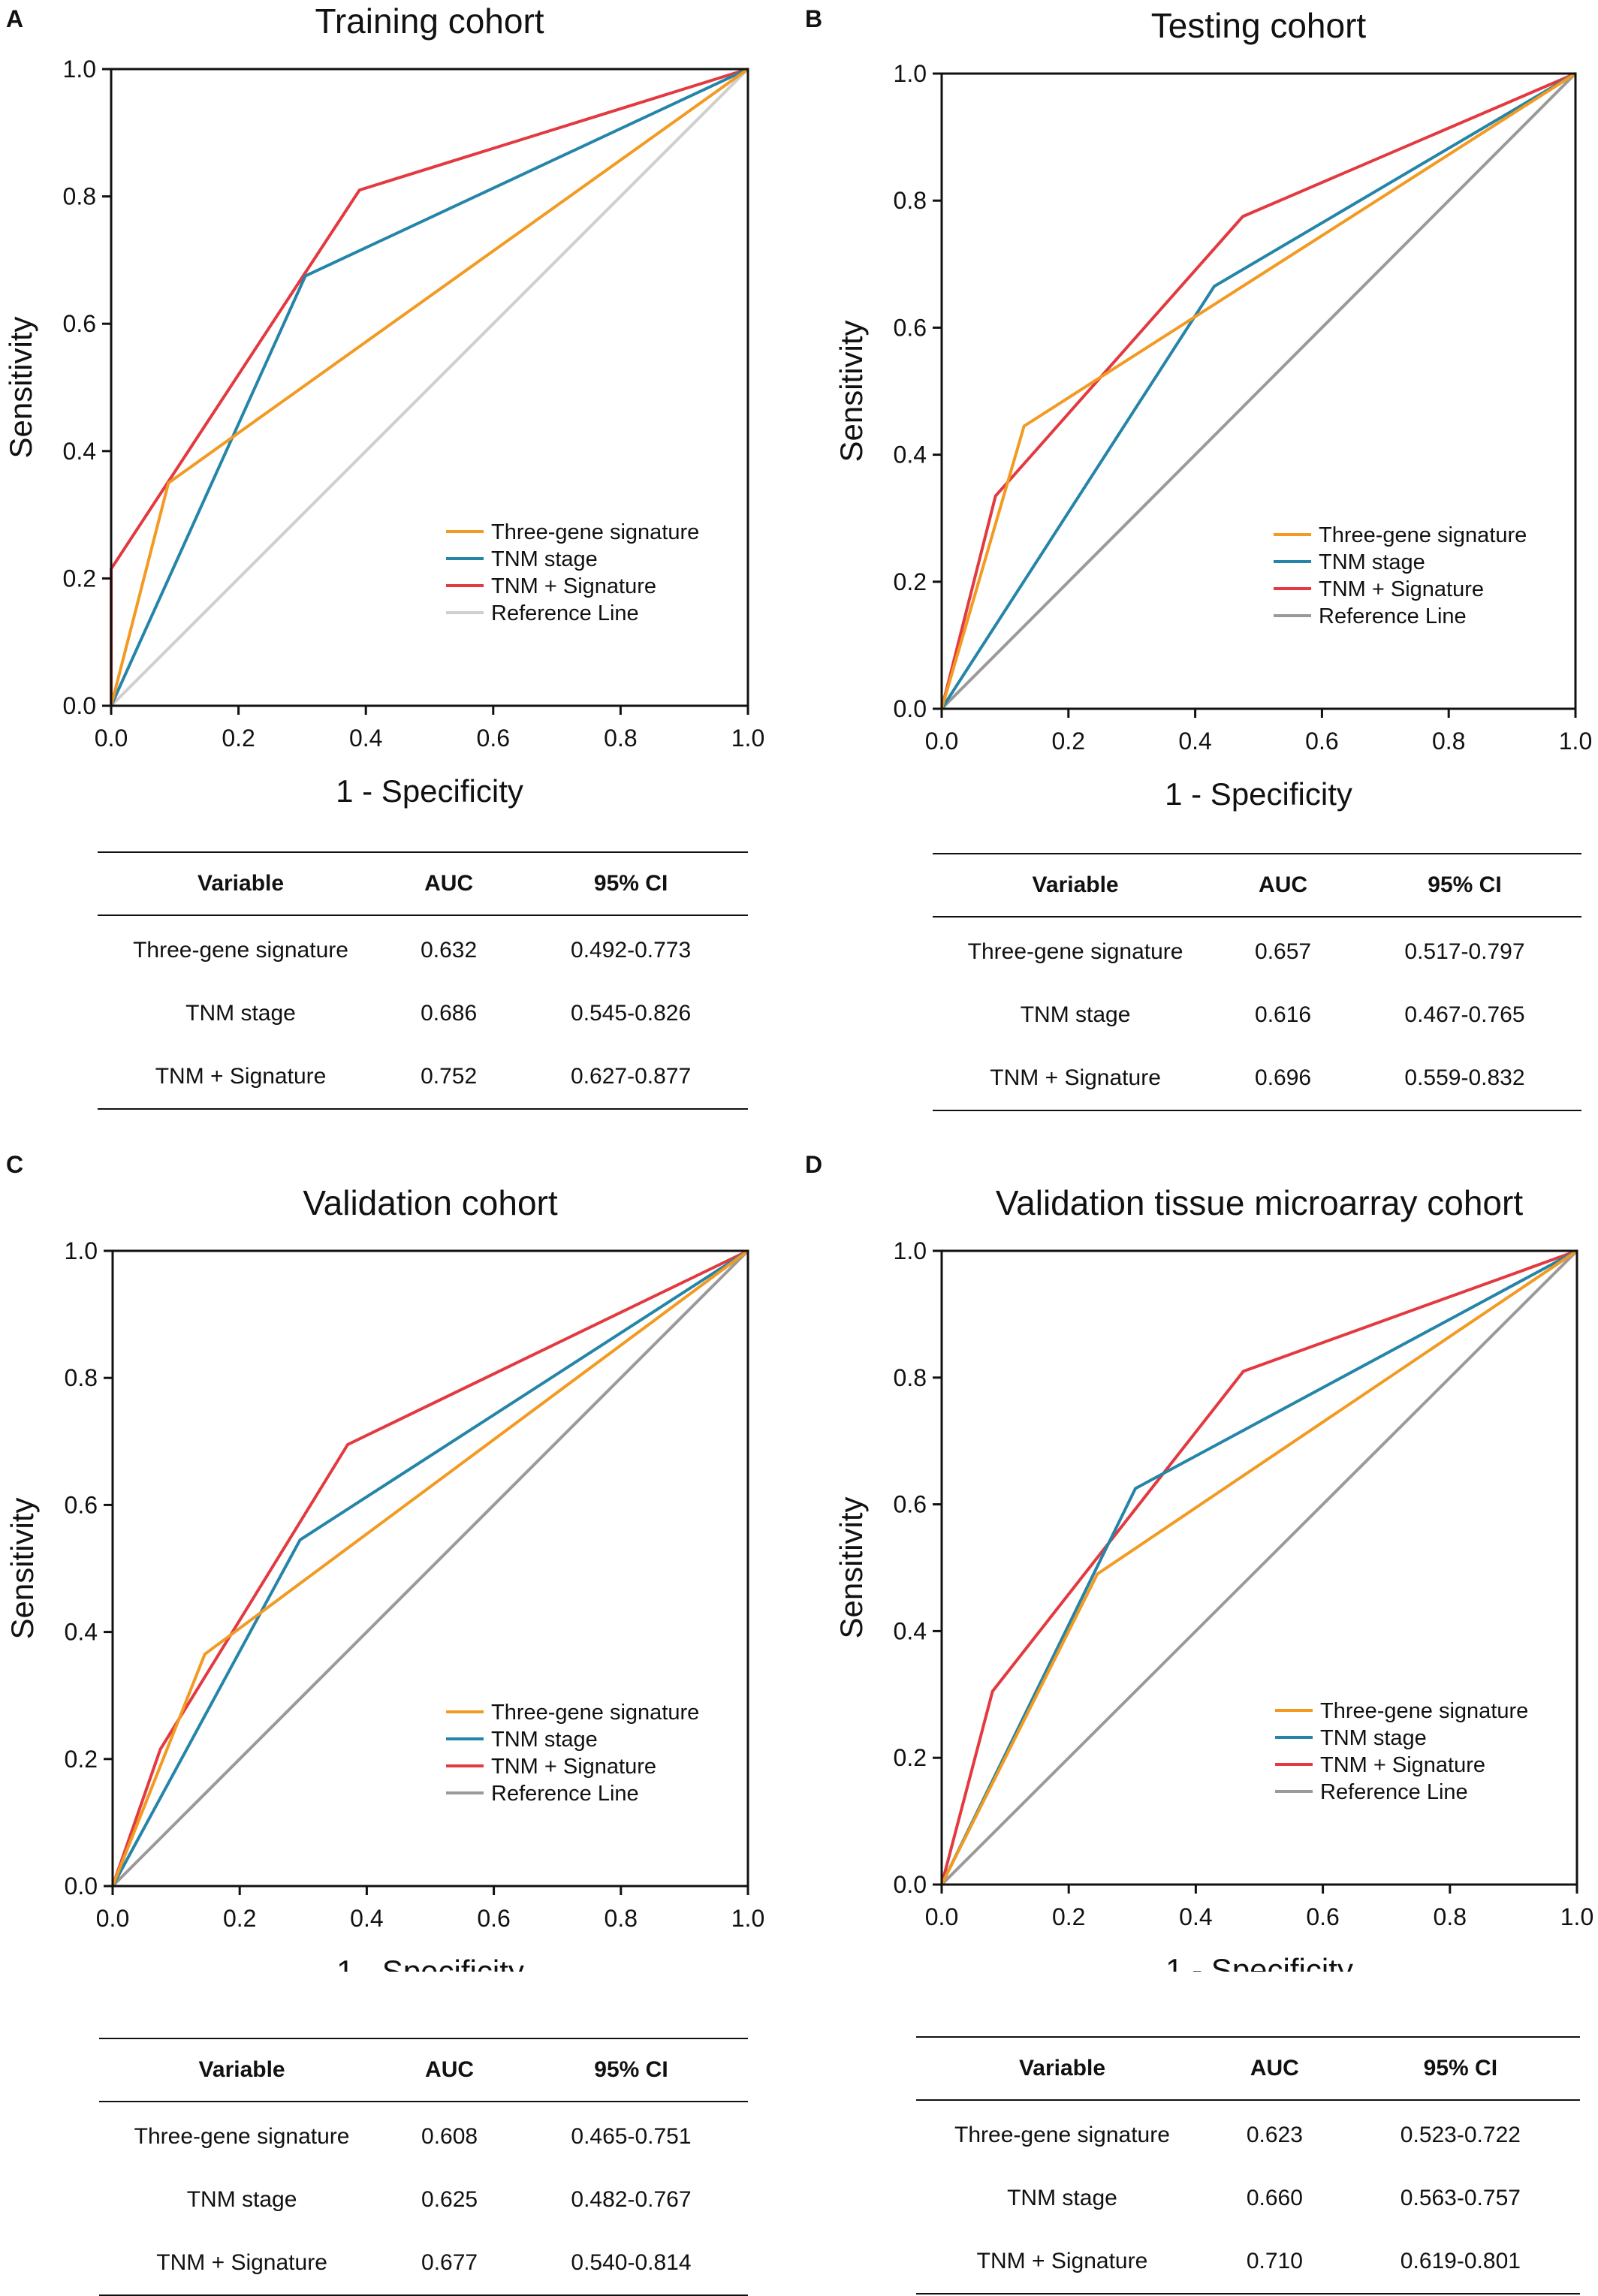  What do you see at coordinates (449, 2199) in the screenshot?
I see `table-cell: 0.625` at bounding box center [449, 2199].